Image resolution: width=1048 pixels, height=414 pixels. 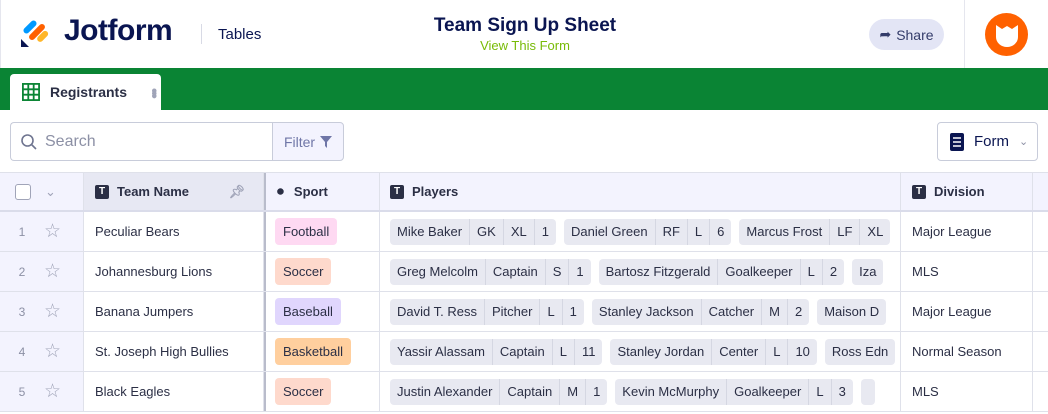 What do you see at coordinates (775, 311) in the screenshot?
I see `player-field: M` at bounding box center [775, 311].